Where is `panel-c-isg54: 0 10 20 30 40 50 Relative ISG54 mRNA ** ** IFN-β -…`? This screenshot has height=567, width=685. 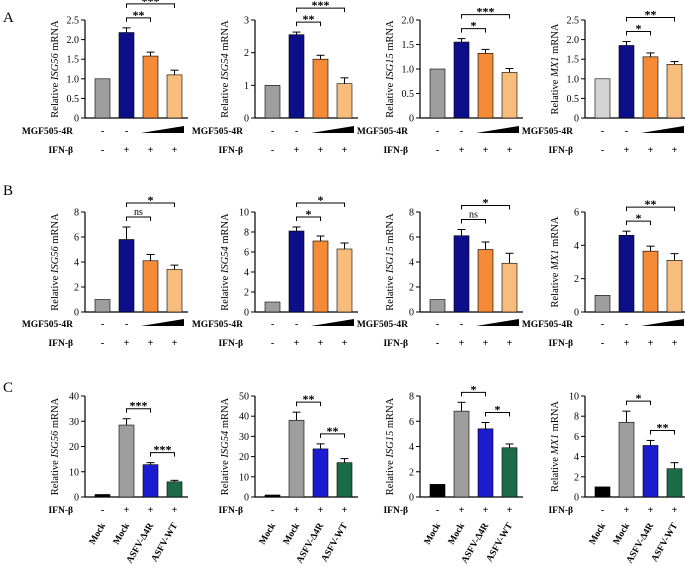
panel-c-isg54: 0 10 20 30 40 50 Relative ISG54 mRNA ** ** IFN-β -… is located at coordinates (288, 478).